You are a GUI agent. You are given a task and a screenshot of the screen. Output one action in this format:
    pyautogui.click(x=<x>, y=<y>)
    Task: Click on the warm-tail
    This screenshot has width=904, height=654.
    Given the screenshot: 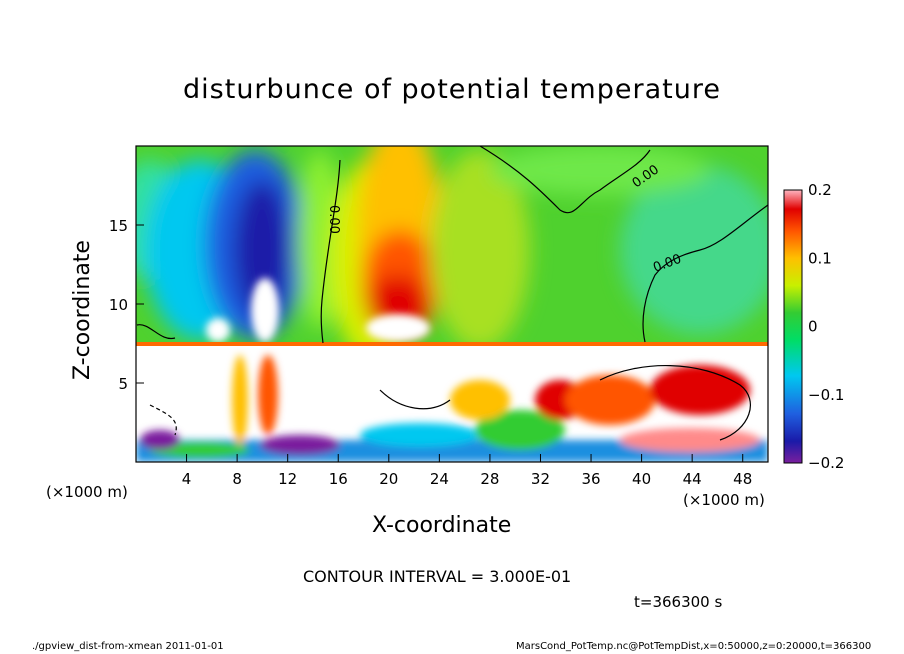 What is the action you would take?
    pyautogui.click(x=480, y=250)
    